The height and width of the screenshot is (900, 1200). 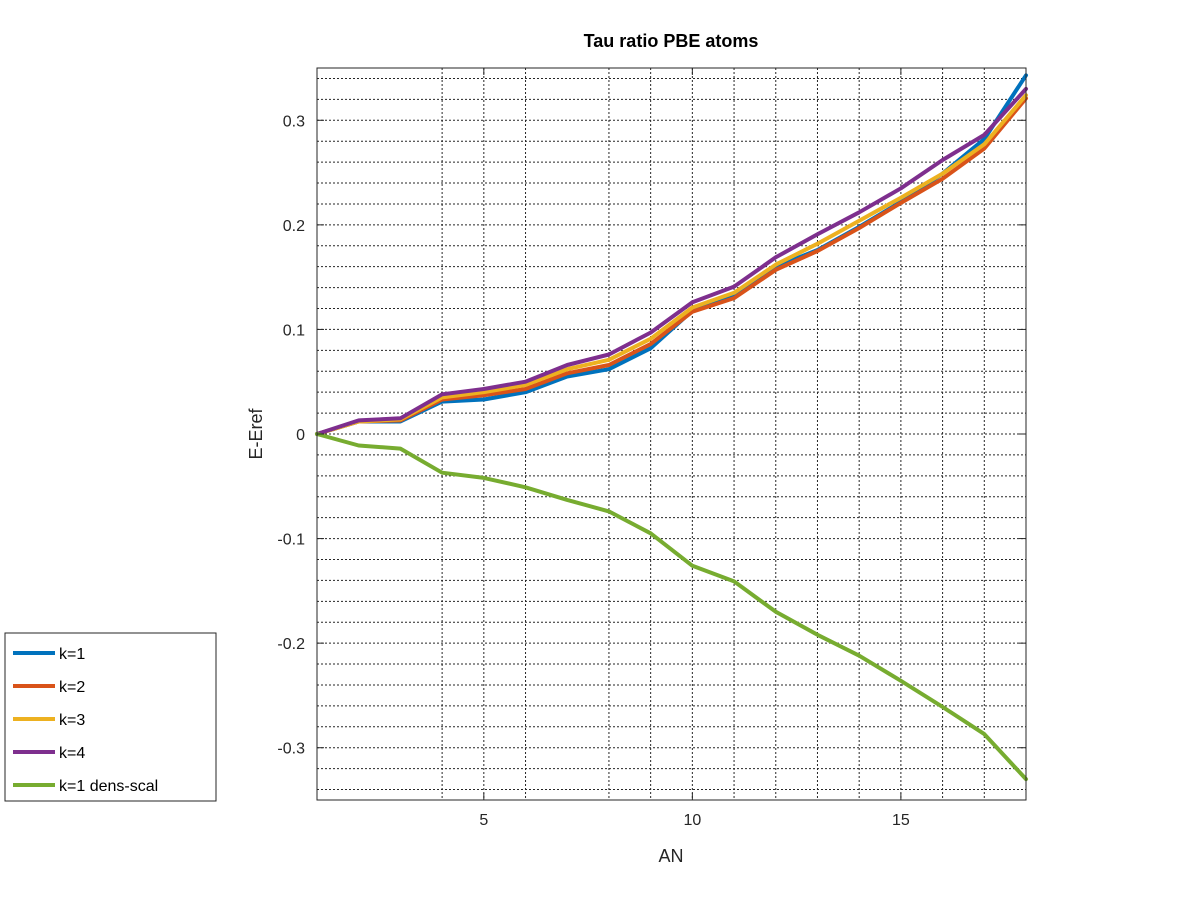 What do you see at coordinates (483, 820) in the screenshot?
I see `x-tick-label: 5` at bounding box center [483, 820].